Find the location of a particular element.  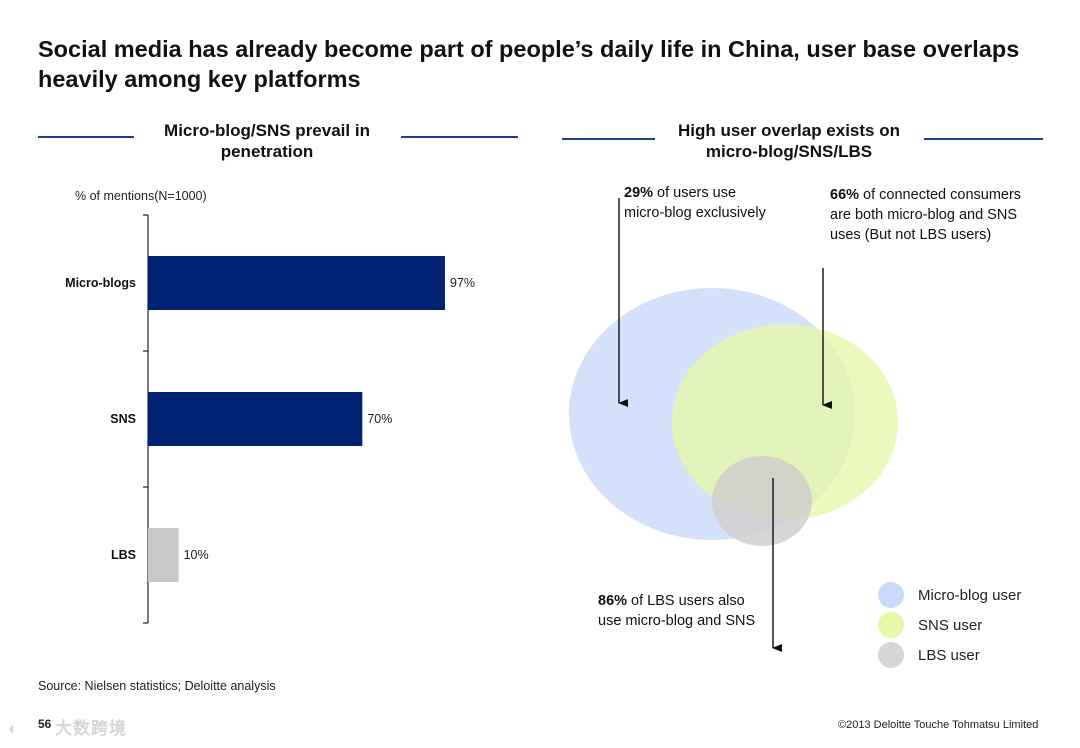

legend-item-microblog: Micro-blog user is located at coordinates (949, 595).